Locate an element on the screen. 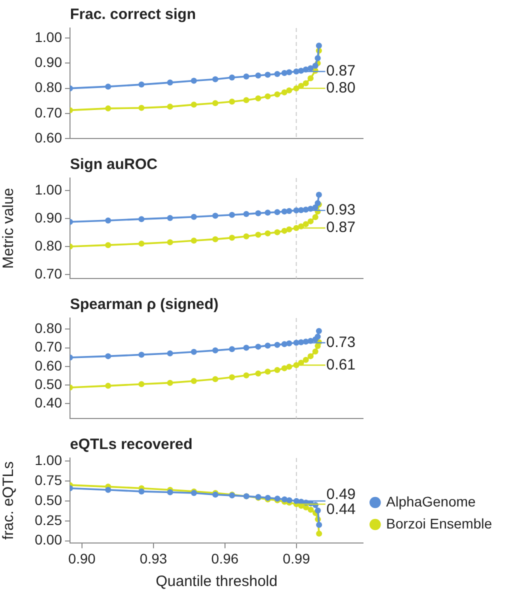 The height and width of the screenshot is (597, 506). legend-label: AlphaGenome is located at coordinates (431, 501).